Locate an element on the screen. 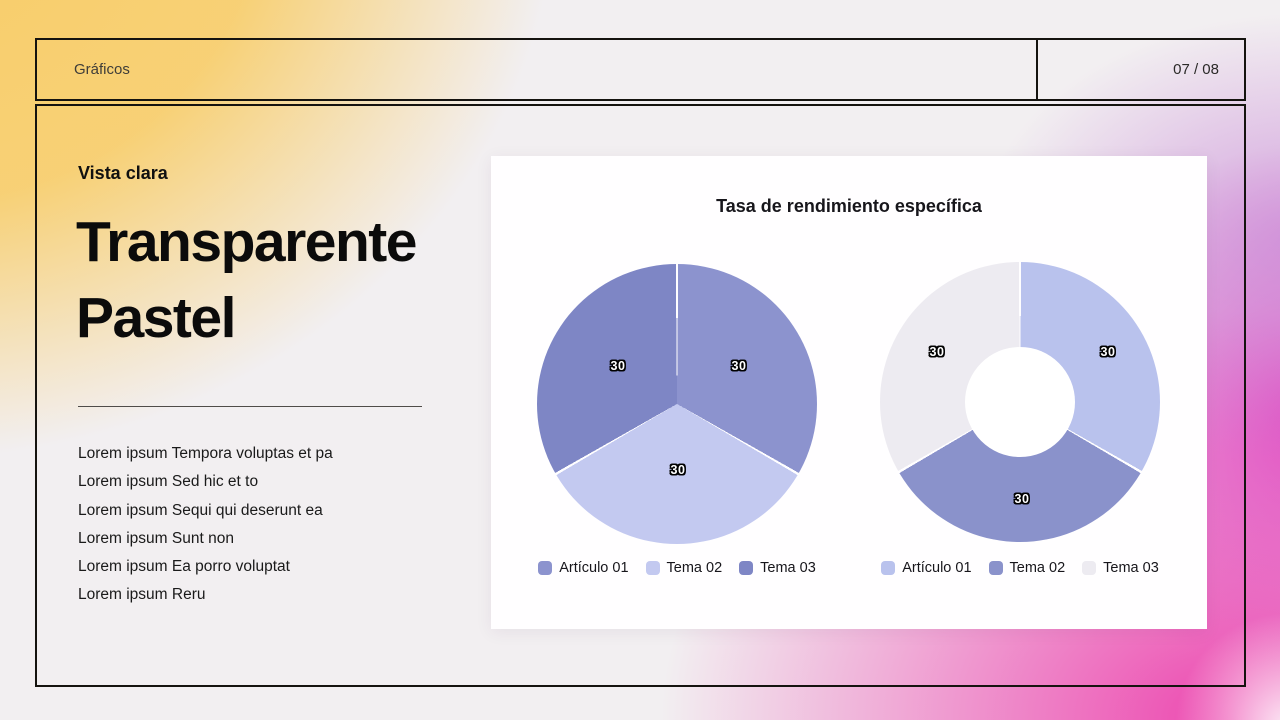  slide-title: Transparente Pastel is located at coordinates (246, 280).